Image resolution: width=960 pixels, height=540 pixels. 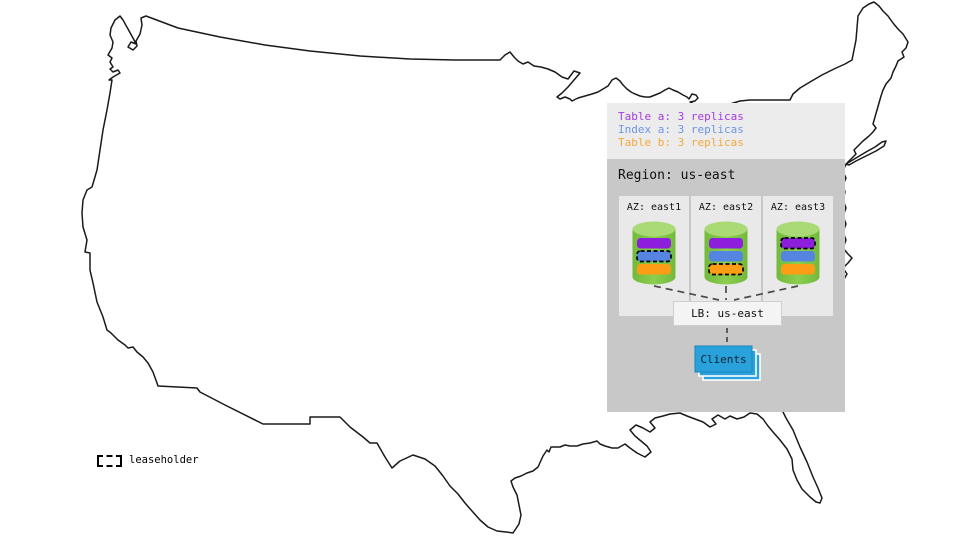 I want to click on legend-item: Table a: 3 replicas, so click(x=681, y=116).